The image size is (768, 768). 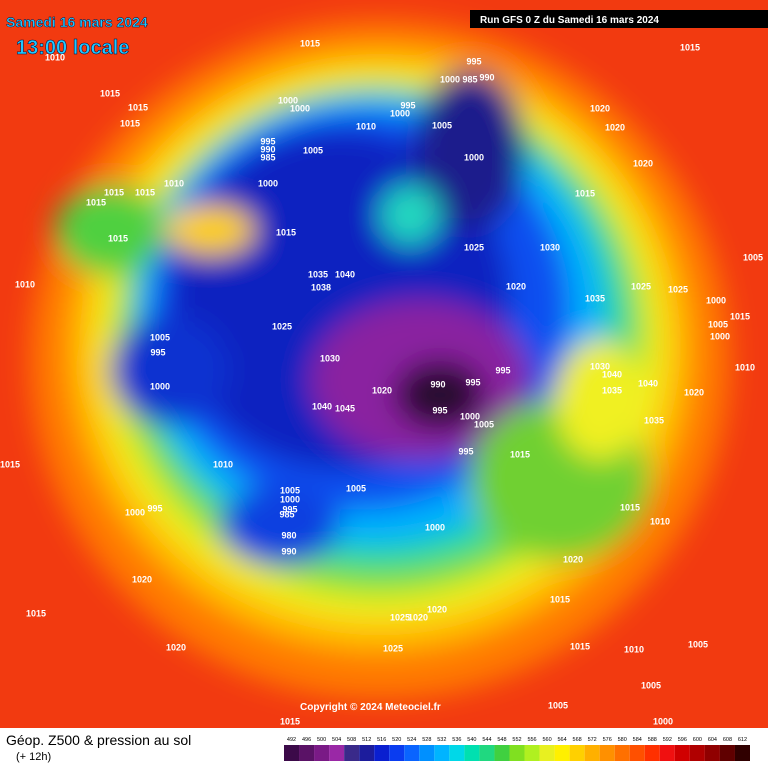 I want to click on scale-label: 492, so click(x=291, y=740).